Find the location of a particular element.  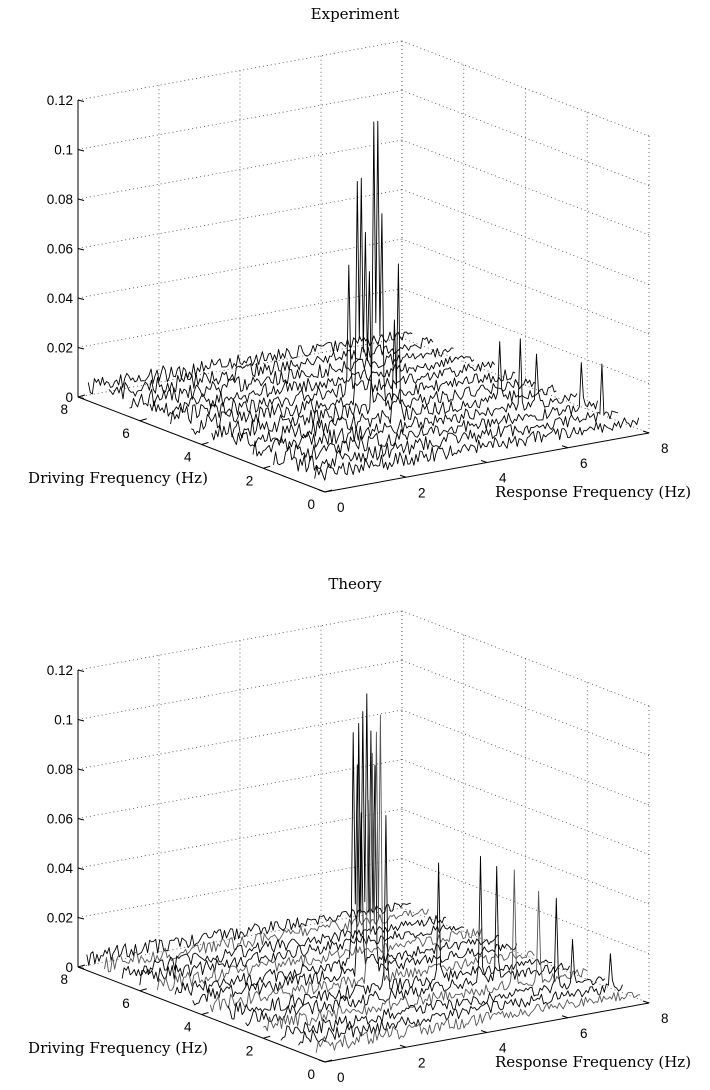

theory-response-axis-label: Response Frequency (Hz) is located at coordinates (593, 1062).